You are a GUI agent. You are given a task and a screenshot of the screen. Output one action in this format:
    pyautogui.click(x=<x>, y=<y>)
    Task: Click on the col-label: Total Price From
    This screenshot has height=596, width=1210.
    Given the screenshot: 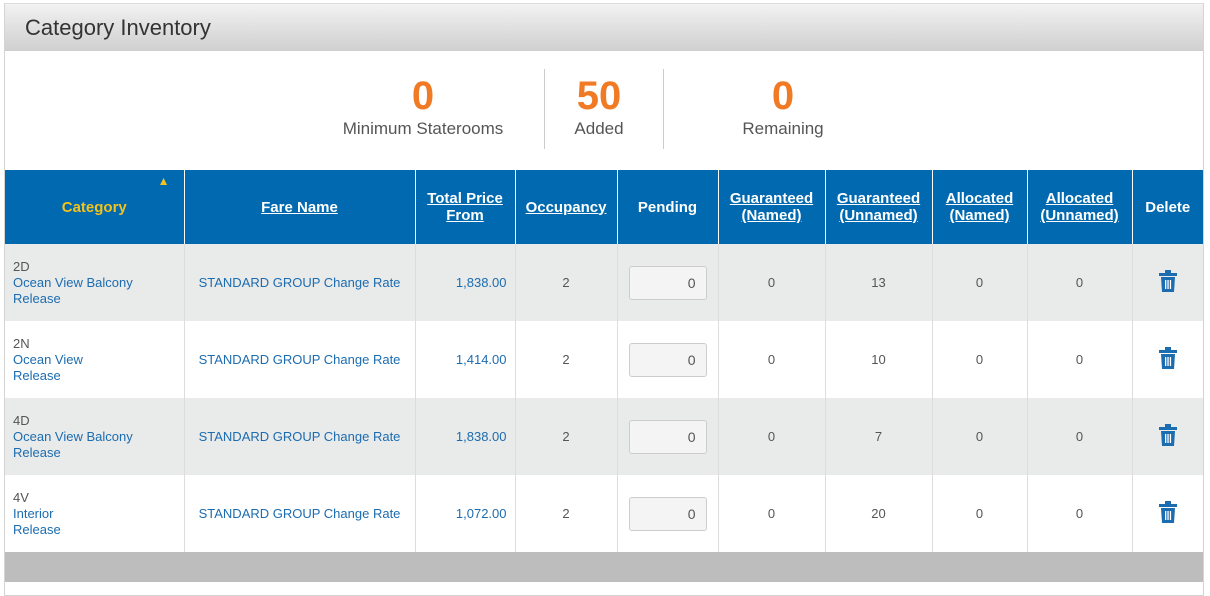 What is the action you would take?
    pyautogui.click(x=465, y=207)
    